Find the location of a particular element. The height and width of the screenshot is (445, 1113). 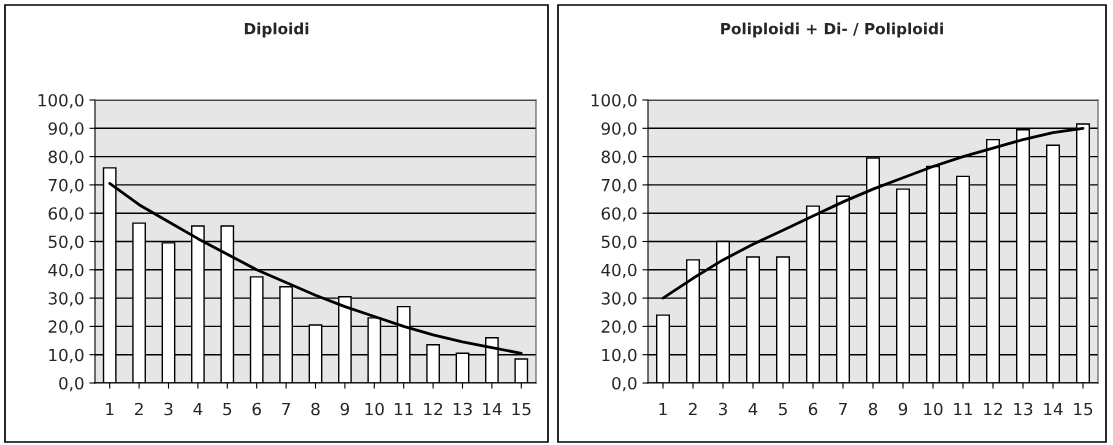

chart-title: Poliploidi + Di- / Poliploidi is located at coordinates (832, 30).